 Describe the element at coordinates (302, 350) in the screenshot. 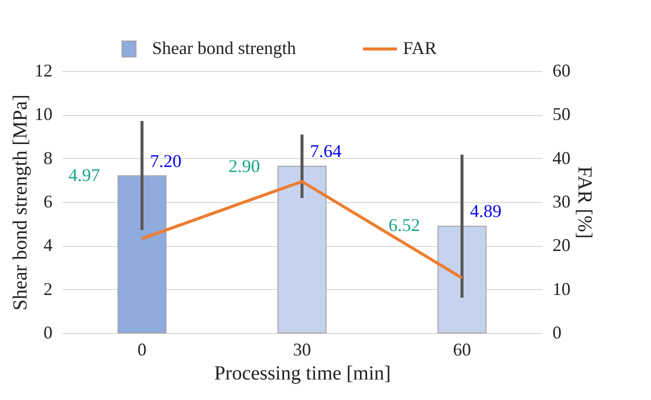

I see `x-tick-label: 30` at that location.